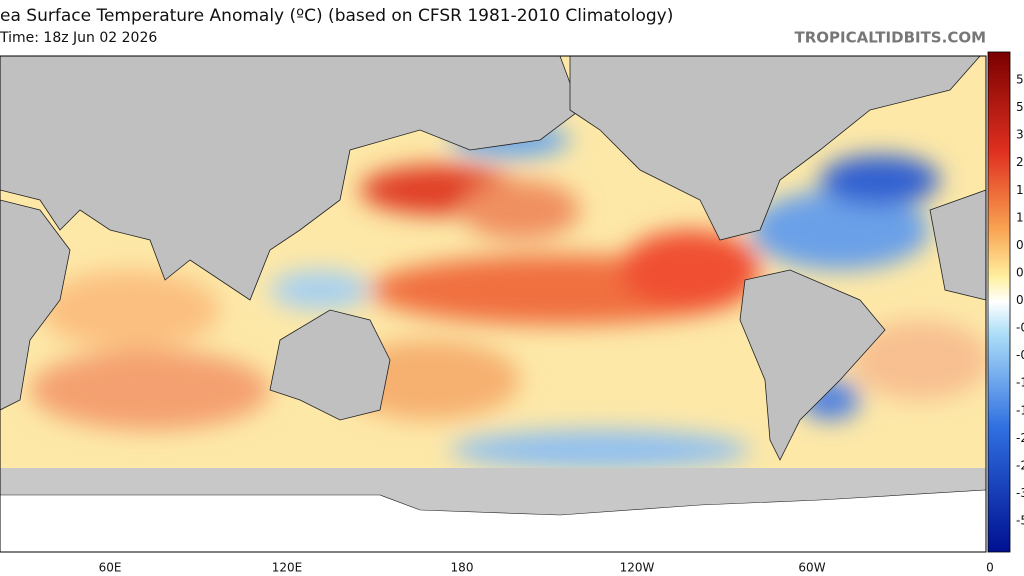  Describe the element at coordinates (1020, 493) in the screenshot. I see `colorbar-label: -3` at that location.